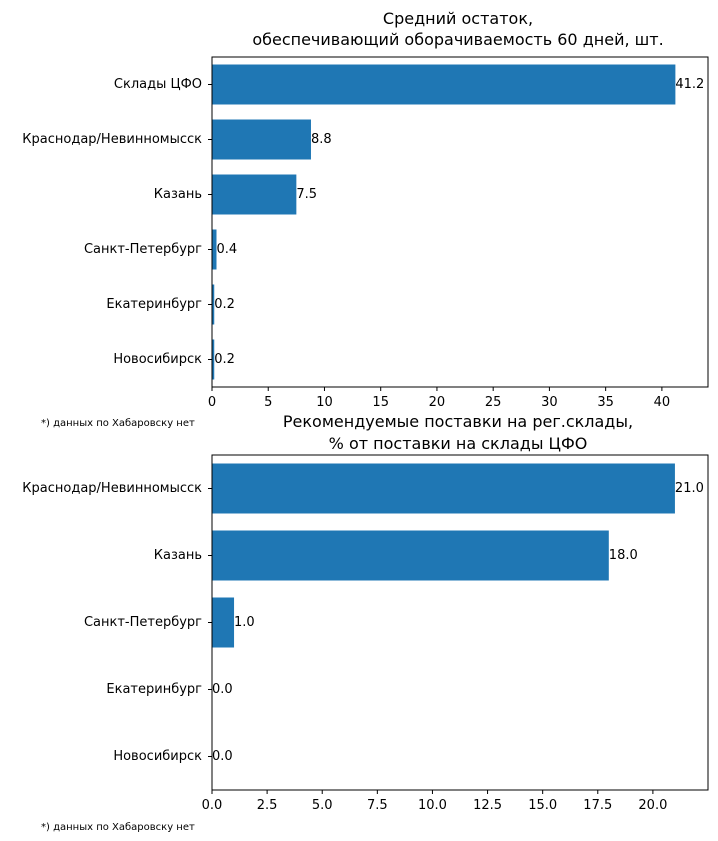 The height and width of the screenshot is (841, 718). What do you see at coordinates (322, 805) in the screenshot?
I see `x-tick-label: 5.0` at bounding box center [322, 805].